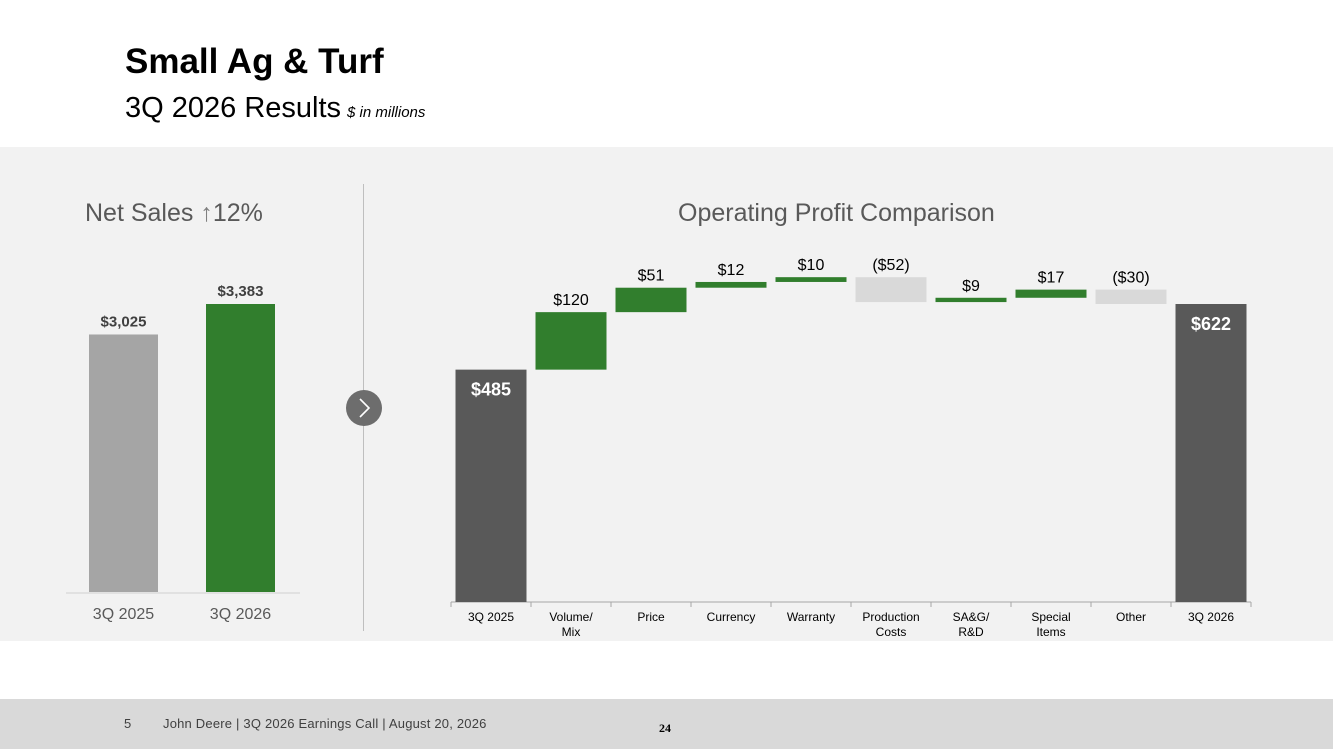 The width and height of the screenshot is (1333, 749). What do you see at coordinates (1211, 617) in the screenshot?
I see `waterfall-tick-label: 3Q 2026` at bounding box center [1211, 617].